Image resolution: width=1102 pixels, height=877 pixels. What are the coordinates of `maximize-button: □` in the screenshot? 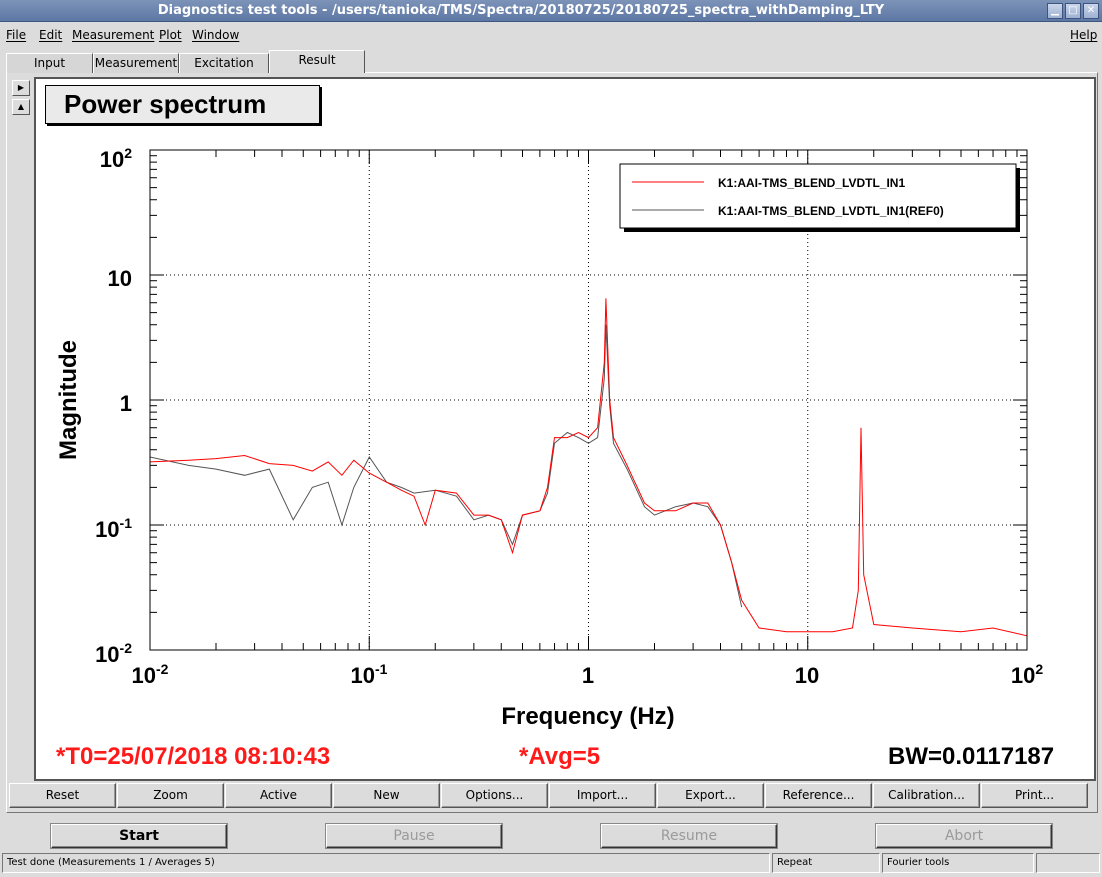 It's located at (1073, 11).